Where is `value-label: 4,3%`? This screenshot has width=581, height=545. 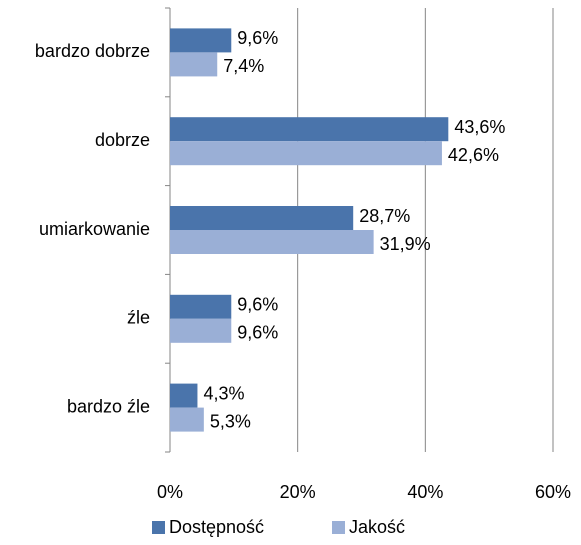
value-label: 4,3% is located at coordinates (223, 393).